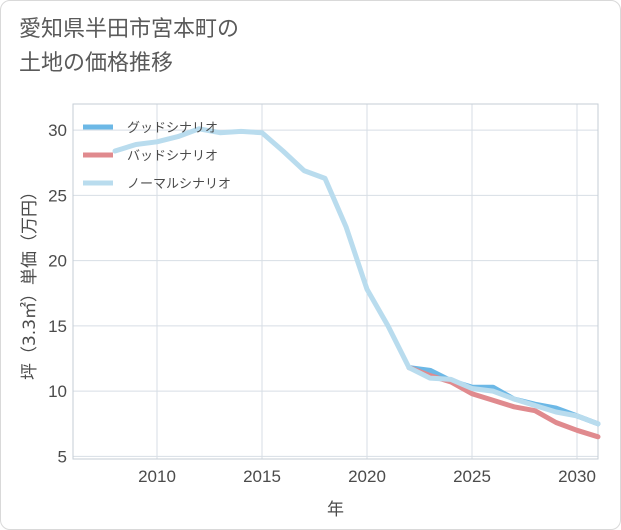 This screenshot has width=621, height=530. I want to click on x-tick-label: 2010, so click(157, 476).